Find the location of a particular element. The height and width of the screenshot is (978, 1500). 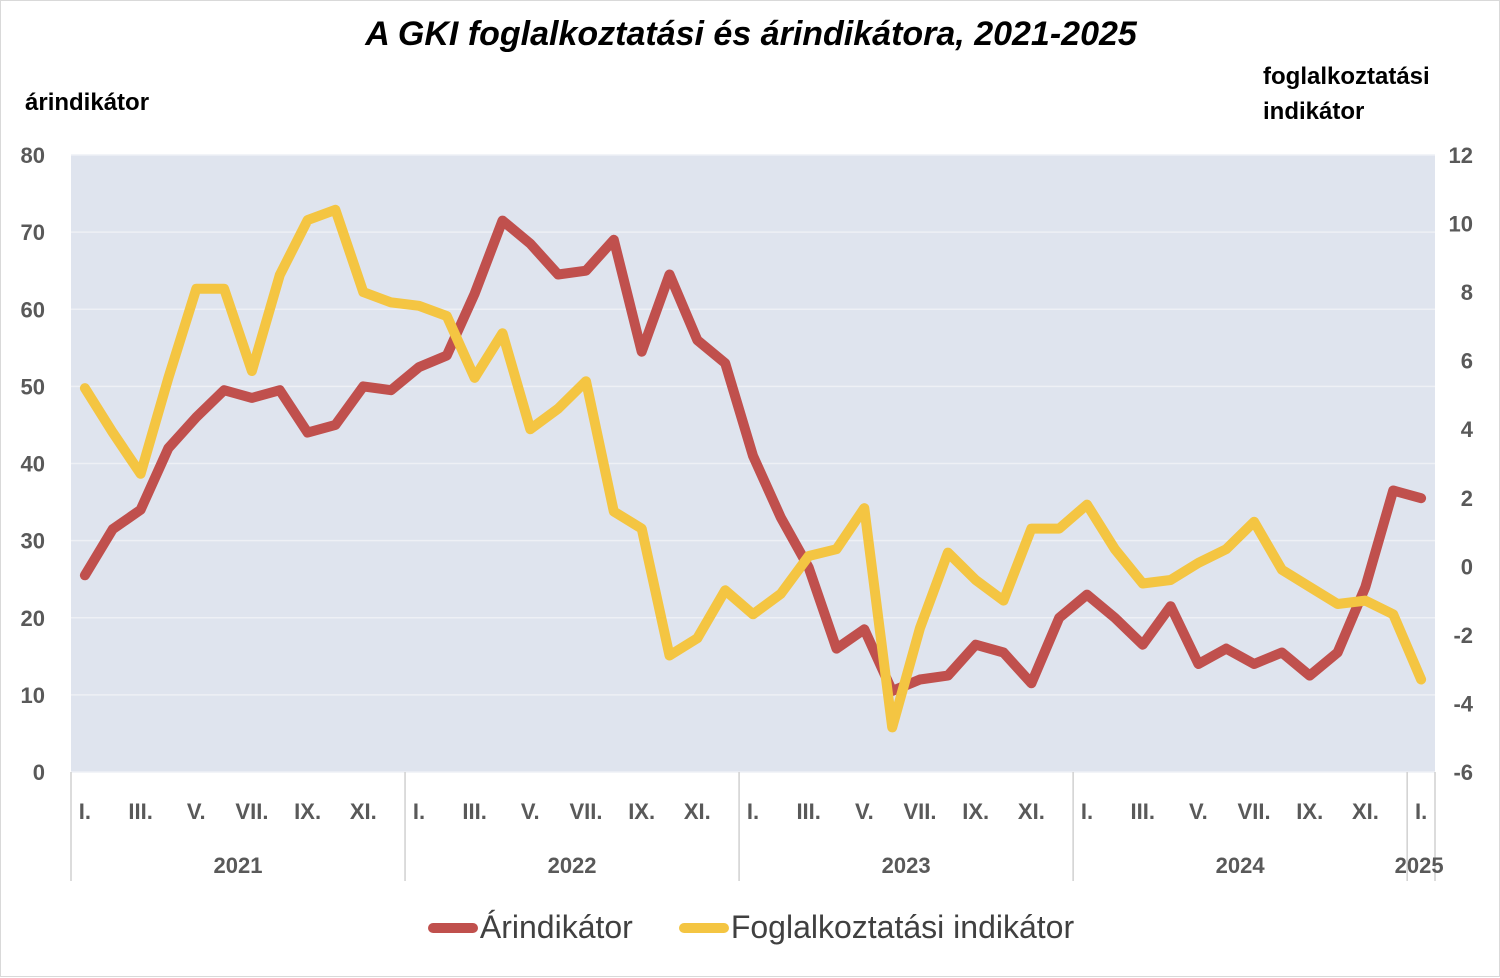

legend-label-arindikator: Árindikátor is located at coordinates (556, 927).